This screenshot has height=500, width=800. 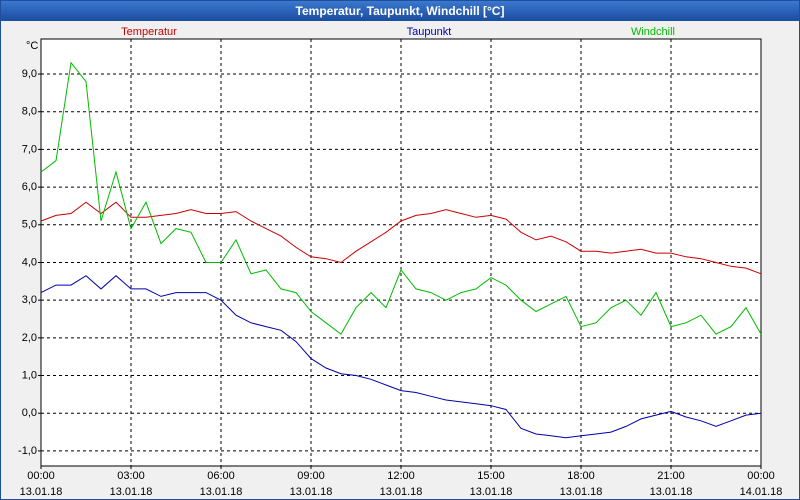 I want to click on y-tick-label: 5,0, so click(x=29, y=225).